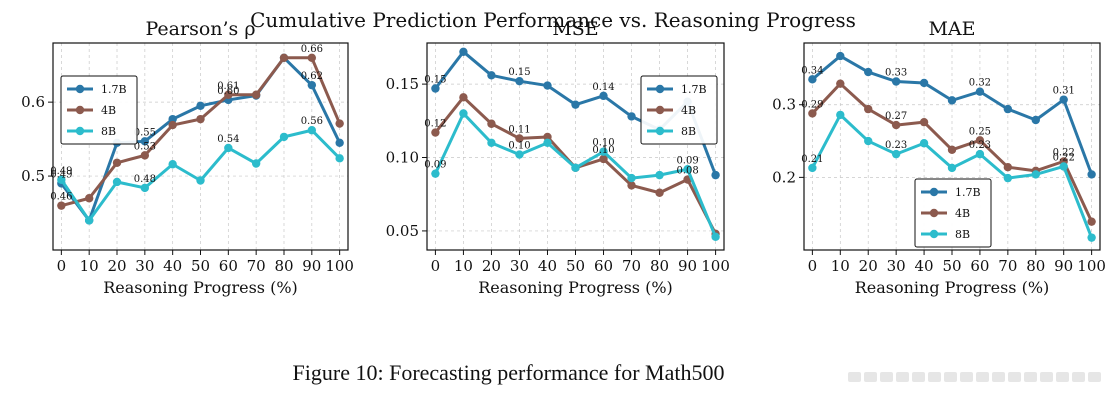 Image resolution: width=1117 pixels, height=400 pixels. What do you see at coordinates (979, 266) in the screenshot?
I see `x-tick-label: 60` at bounding box center [979, 266].